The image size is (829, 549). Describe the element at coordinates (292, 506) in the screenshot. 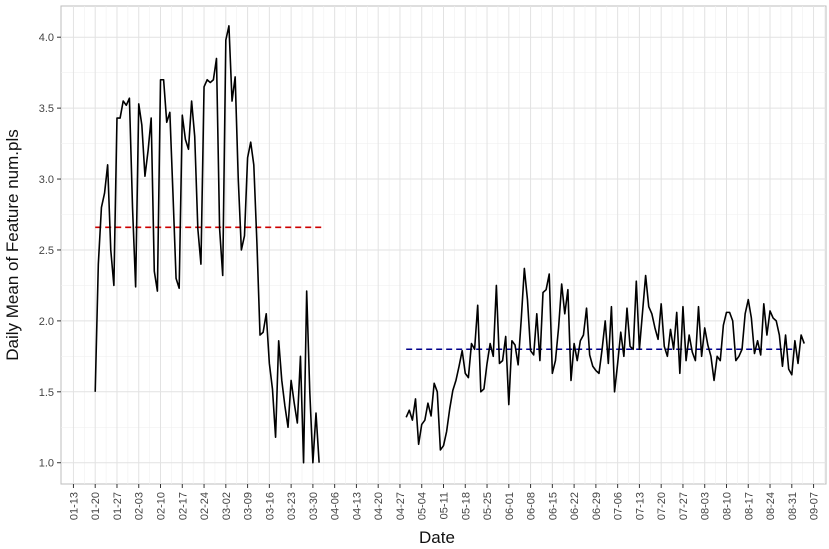

I see `x-tick-label: 03-23` at that location.